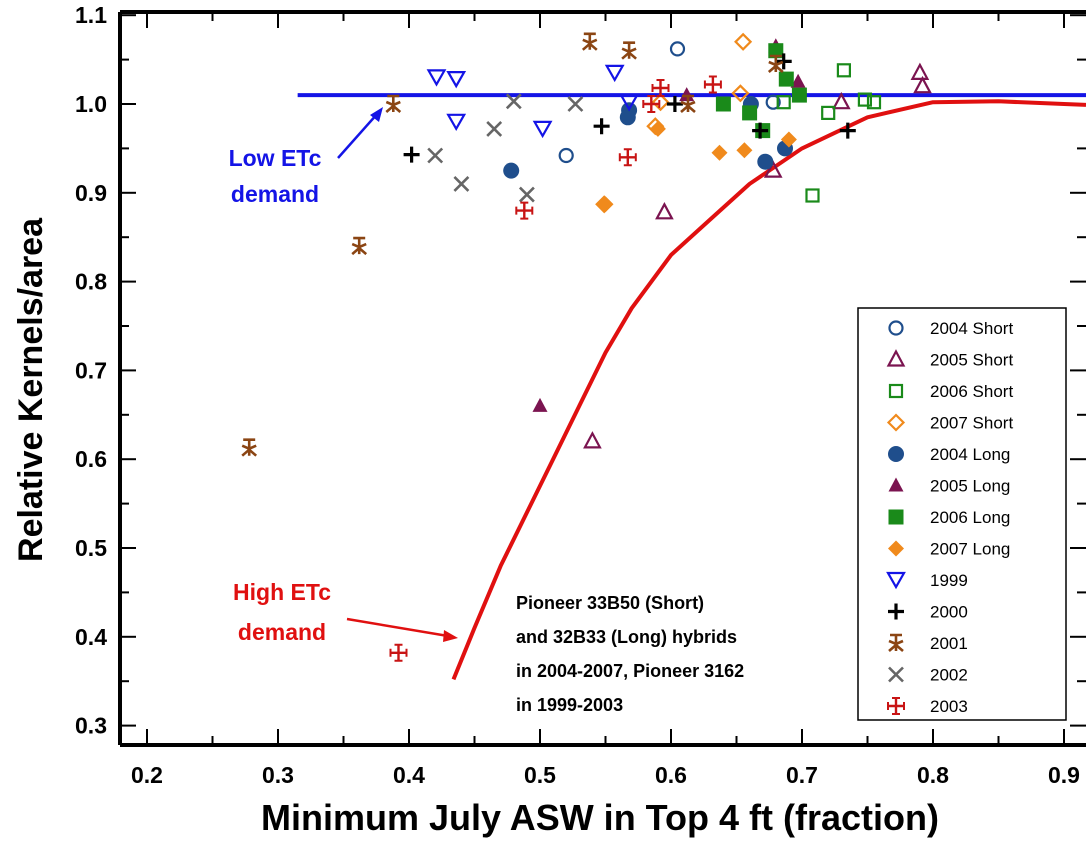 The width and height of the screenshot is (1086, 843). I want to click on legend-label: 2004 Short, so click(971, 328).